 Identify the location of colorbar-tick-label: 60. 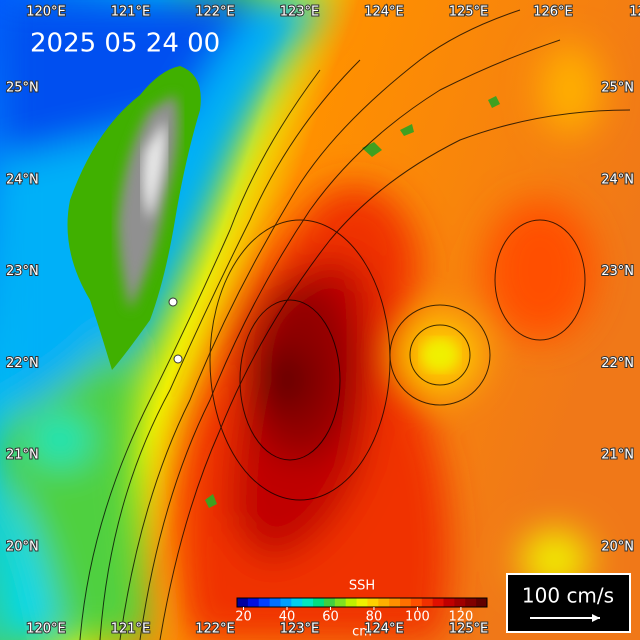
(330, 617).